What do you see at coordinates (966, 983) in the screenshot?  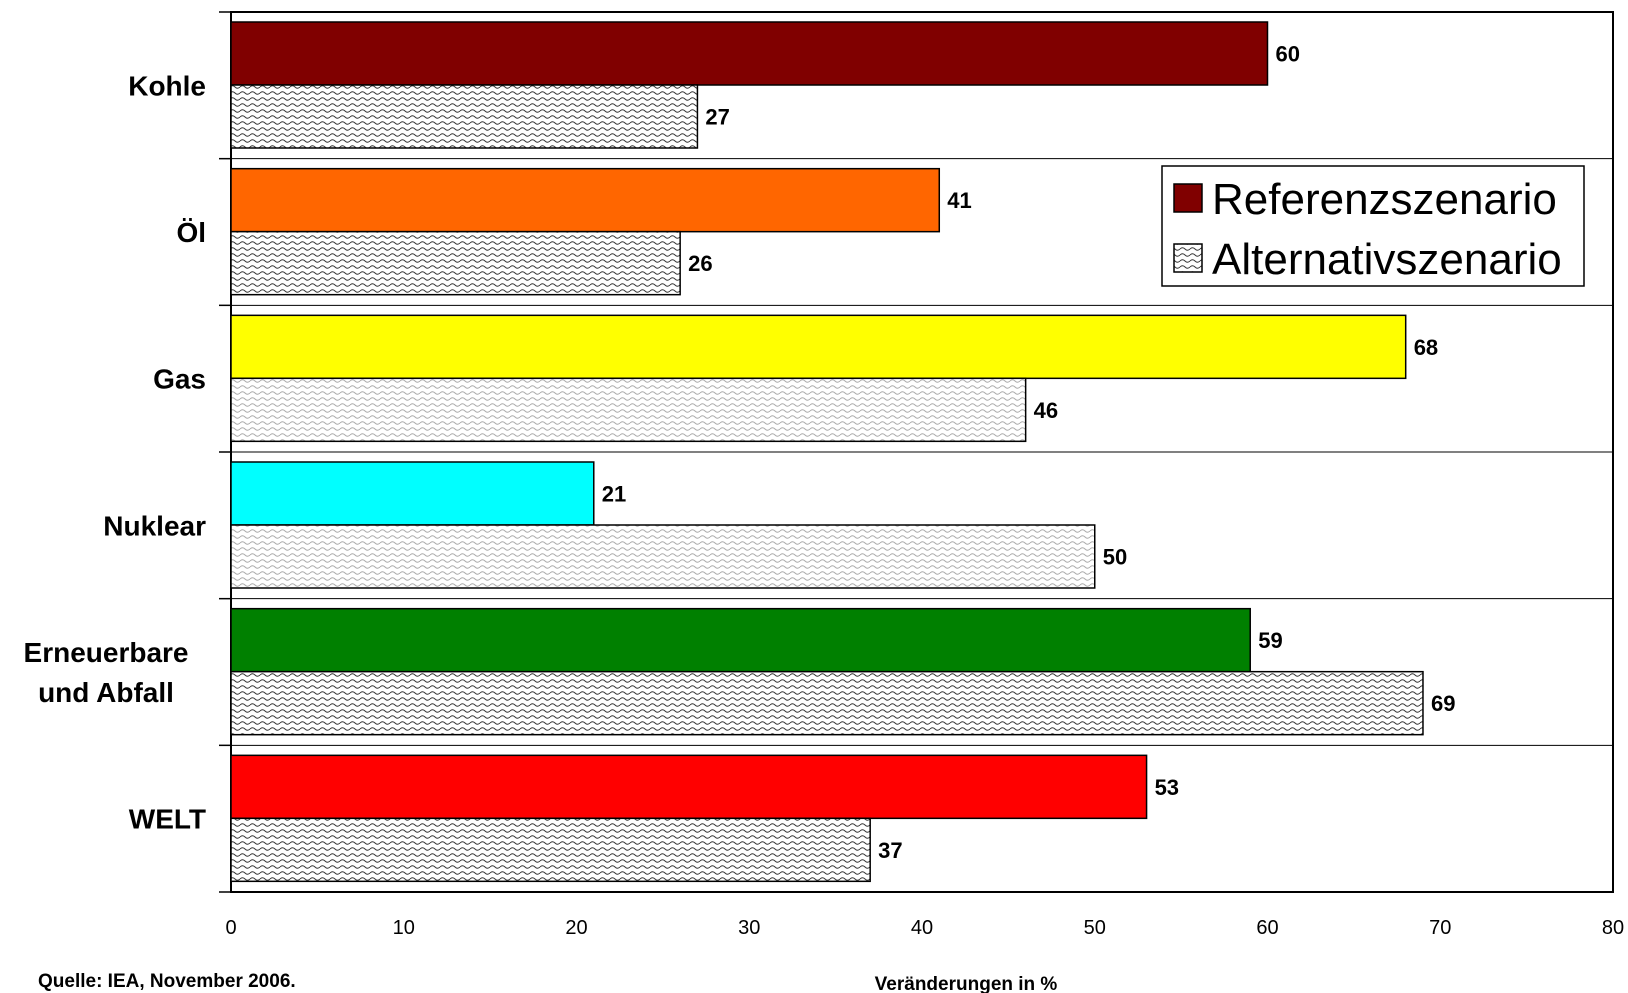 I see `x-axis-title: Veränderungen in %` at bounding box center [966, 983].